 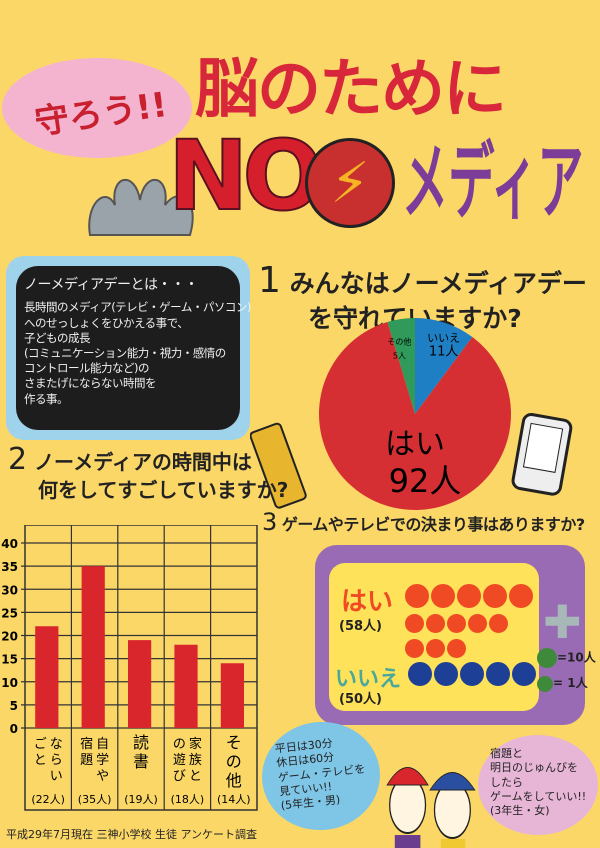 What do you see at coordinates (56, 744) in the screenshot?
I see `x-tick-label: な` at bounding box center [56, 744].